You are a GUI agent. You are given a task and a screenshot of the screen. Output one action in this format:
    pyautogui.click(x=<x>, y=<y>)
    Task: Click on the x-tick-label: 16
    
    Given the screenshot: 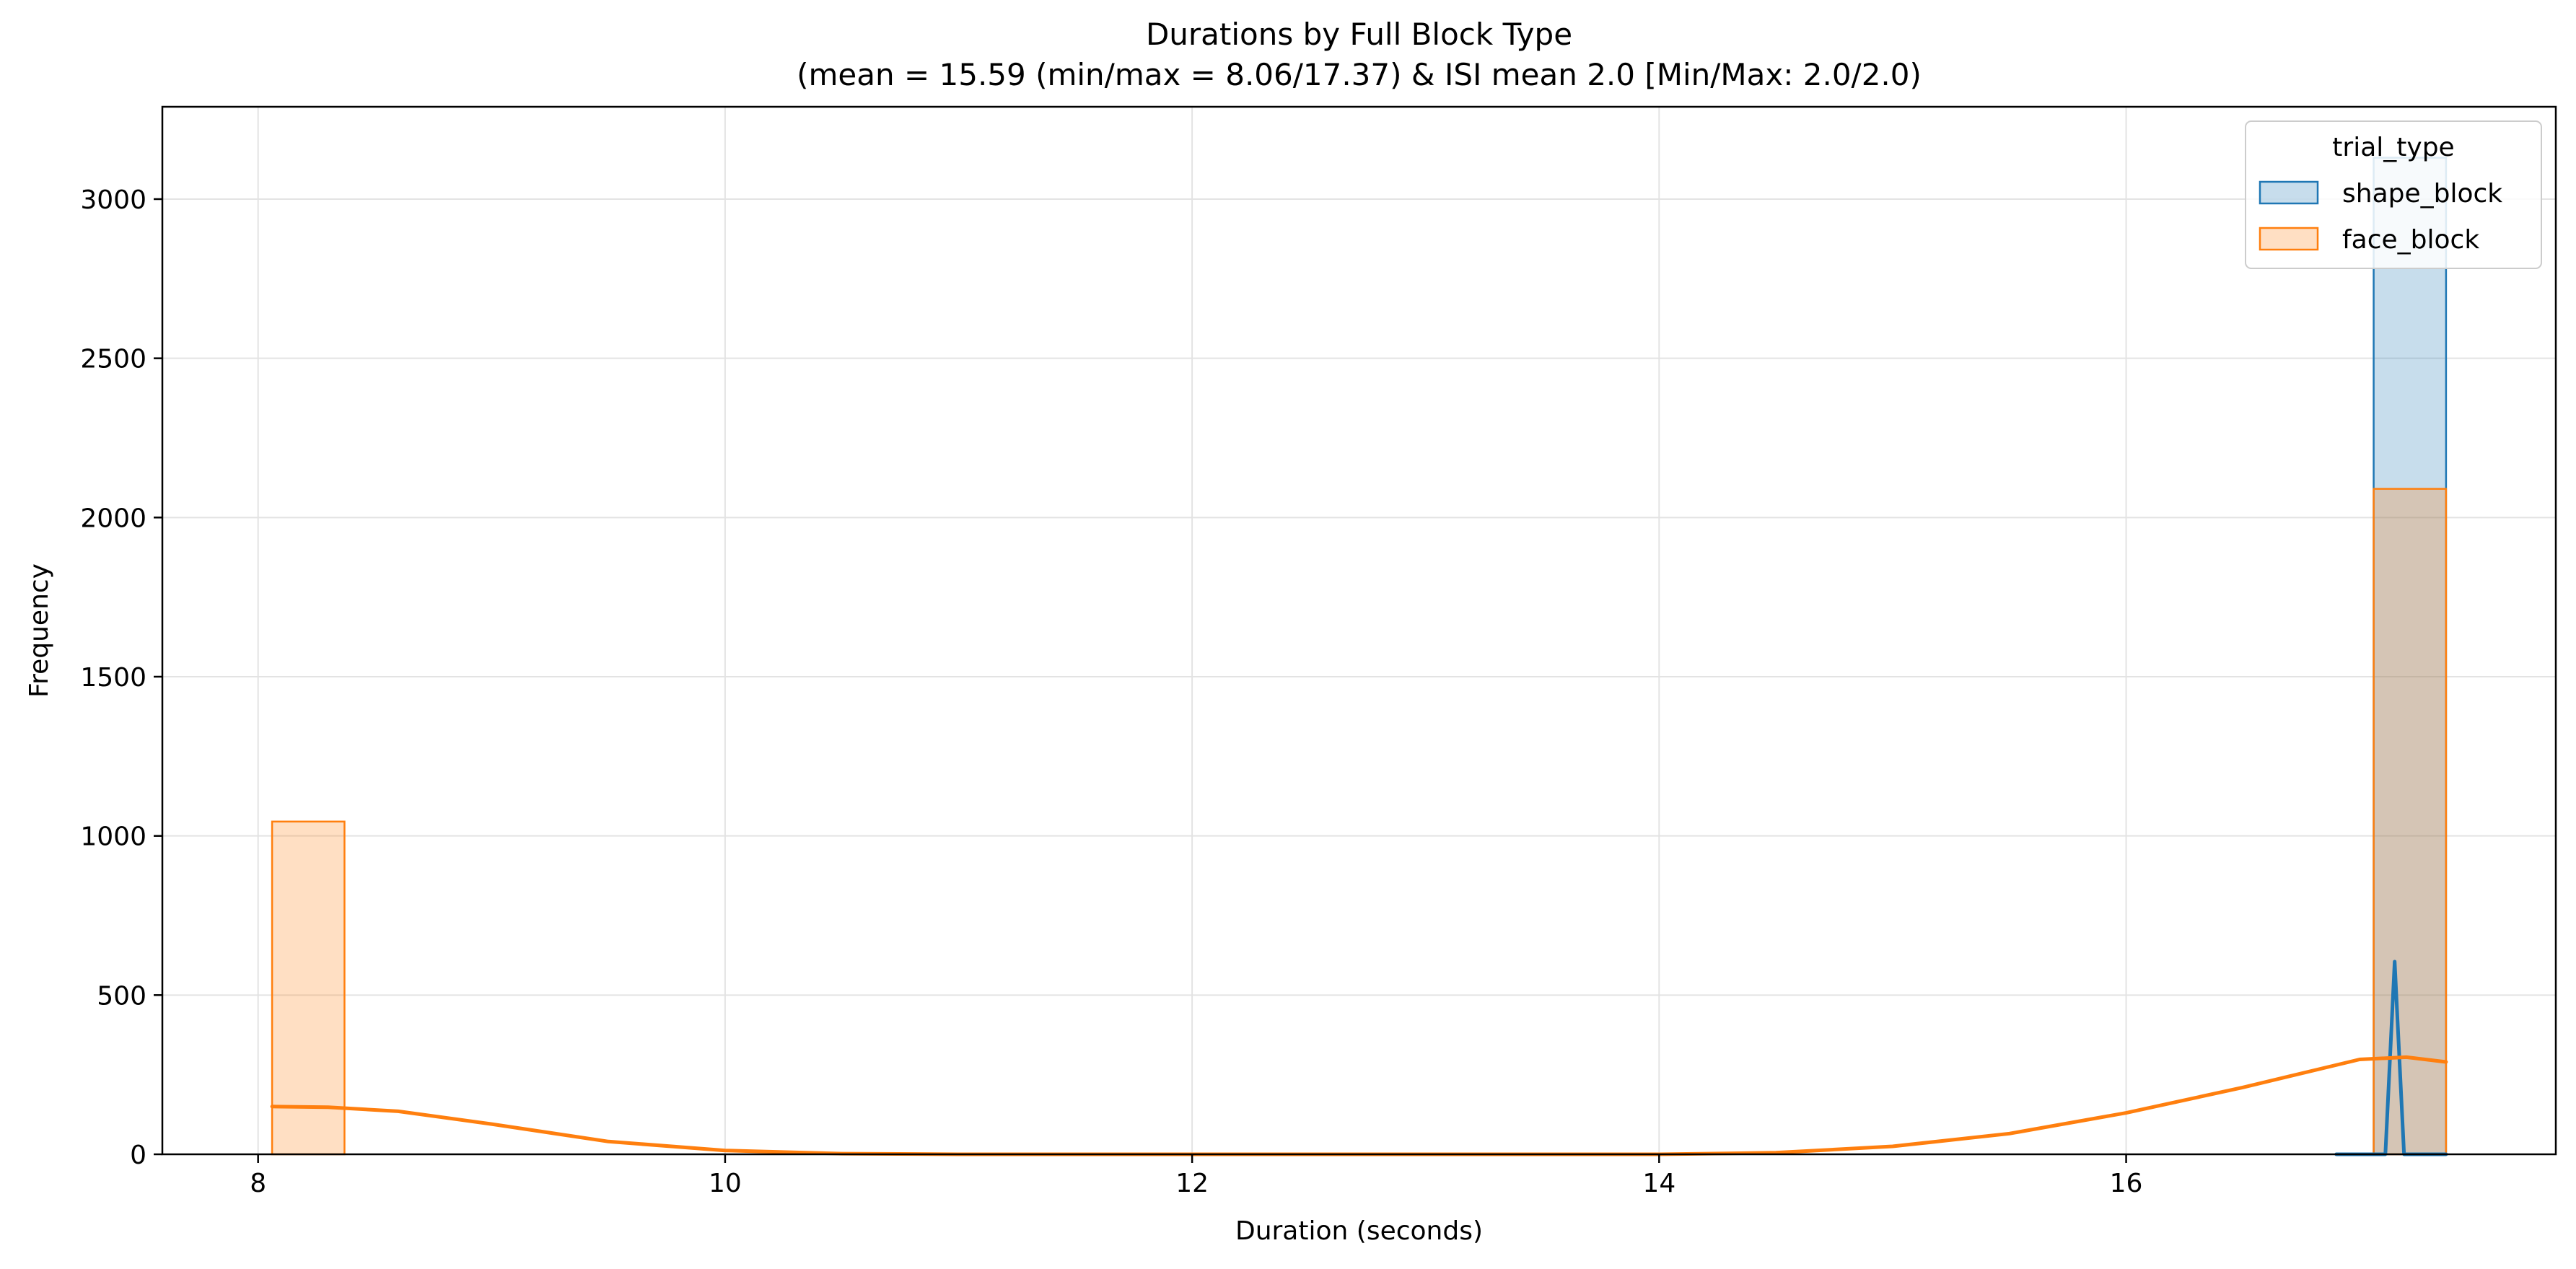 What is the action you would take?
    pyautogui.click(x=2126, y=1183)
    